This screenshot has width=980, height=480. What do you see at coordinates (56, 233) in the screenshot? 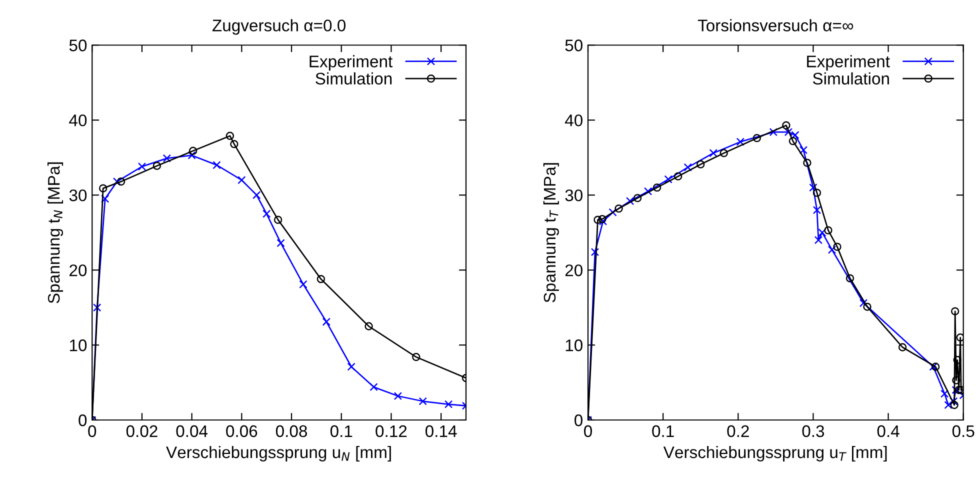
I see `y-axis-title: Spannung t$_{N}$ [MPa]` at bounding box center [56, 233].